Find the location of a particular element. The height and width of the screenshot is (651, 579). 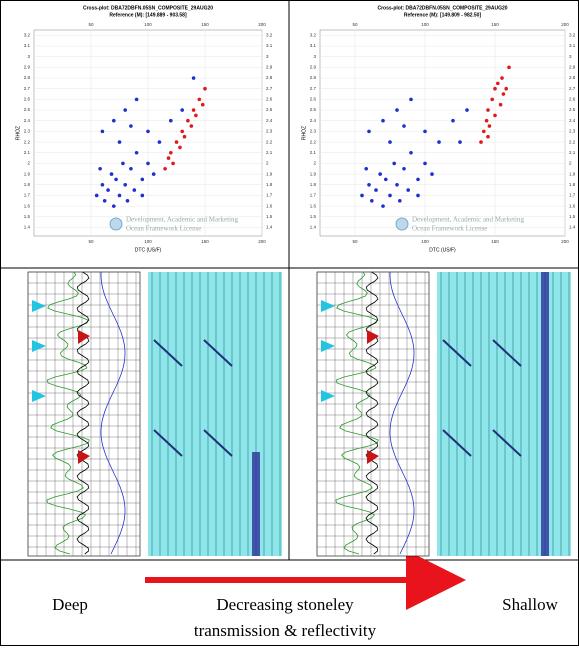

y-tick-label: 2.1 is located at coordinates (313, 152).